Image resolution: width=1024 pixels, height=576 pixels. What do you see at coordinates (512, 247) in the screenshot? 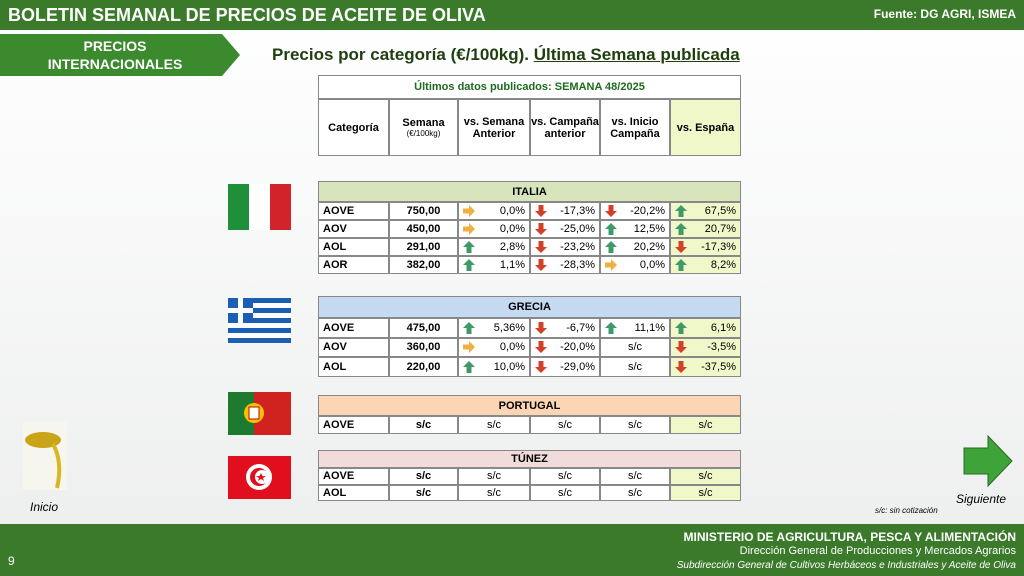
I see `cell-text: 2,8%` at bounding box center [512, 247].